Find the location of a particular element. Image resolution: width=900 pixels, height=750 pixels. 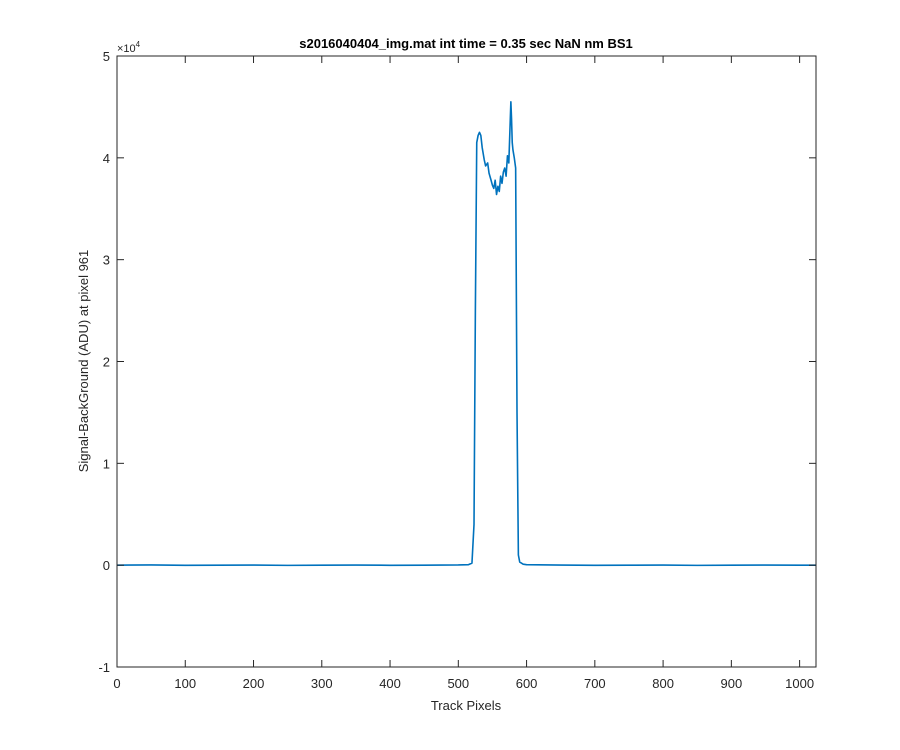

y-tick-label: 4 is located at coordinates (106, 158).